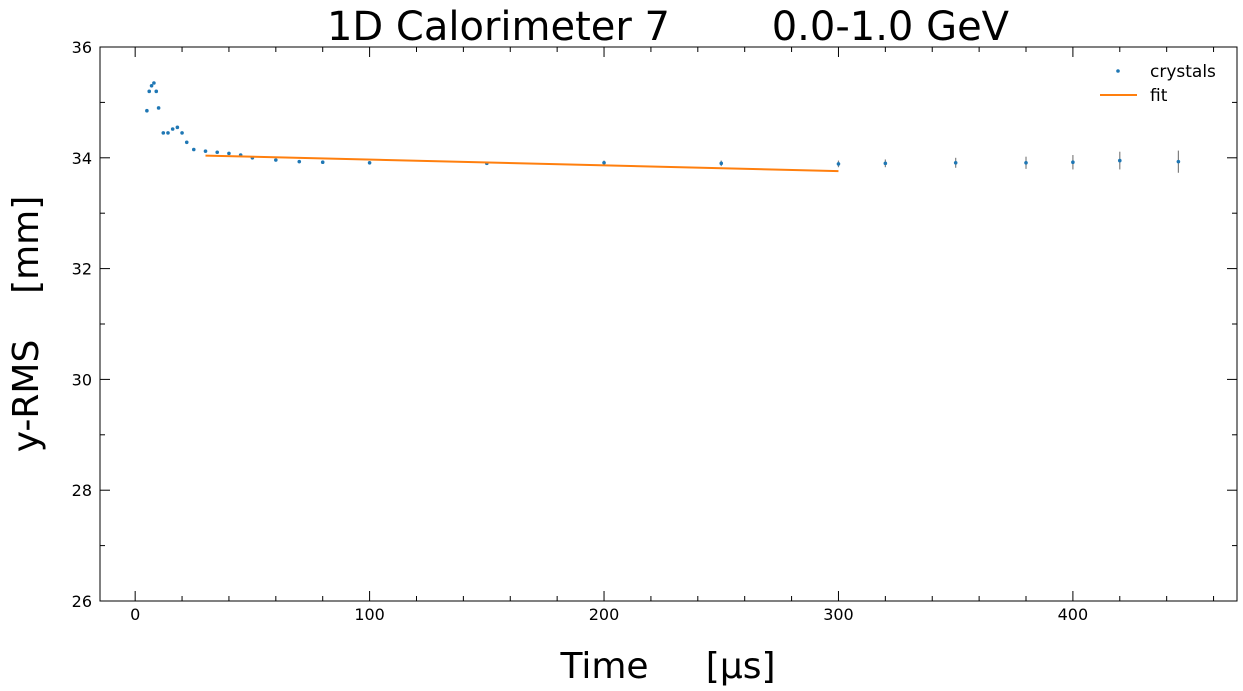 This screenshot has width=1243, height=691. Describe the element at coordinates (838, 614) in the screenshot. I see `x-tick-label: 300` at that location.